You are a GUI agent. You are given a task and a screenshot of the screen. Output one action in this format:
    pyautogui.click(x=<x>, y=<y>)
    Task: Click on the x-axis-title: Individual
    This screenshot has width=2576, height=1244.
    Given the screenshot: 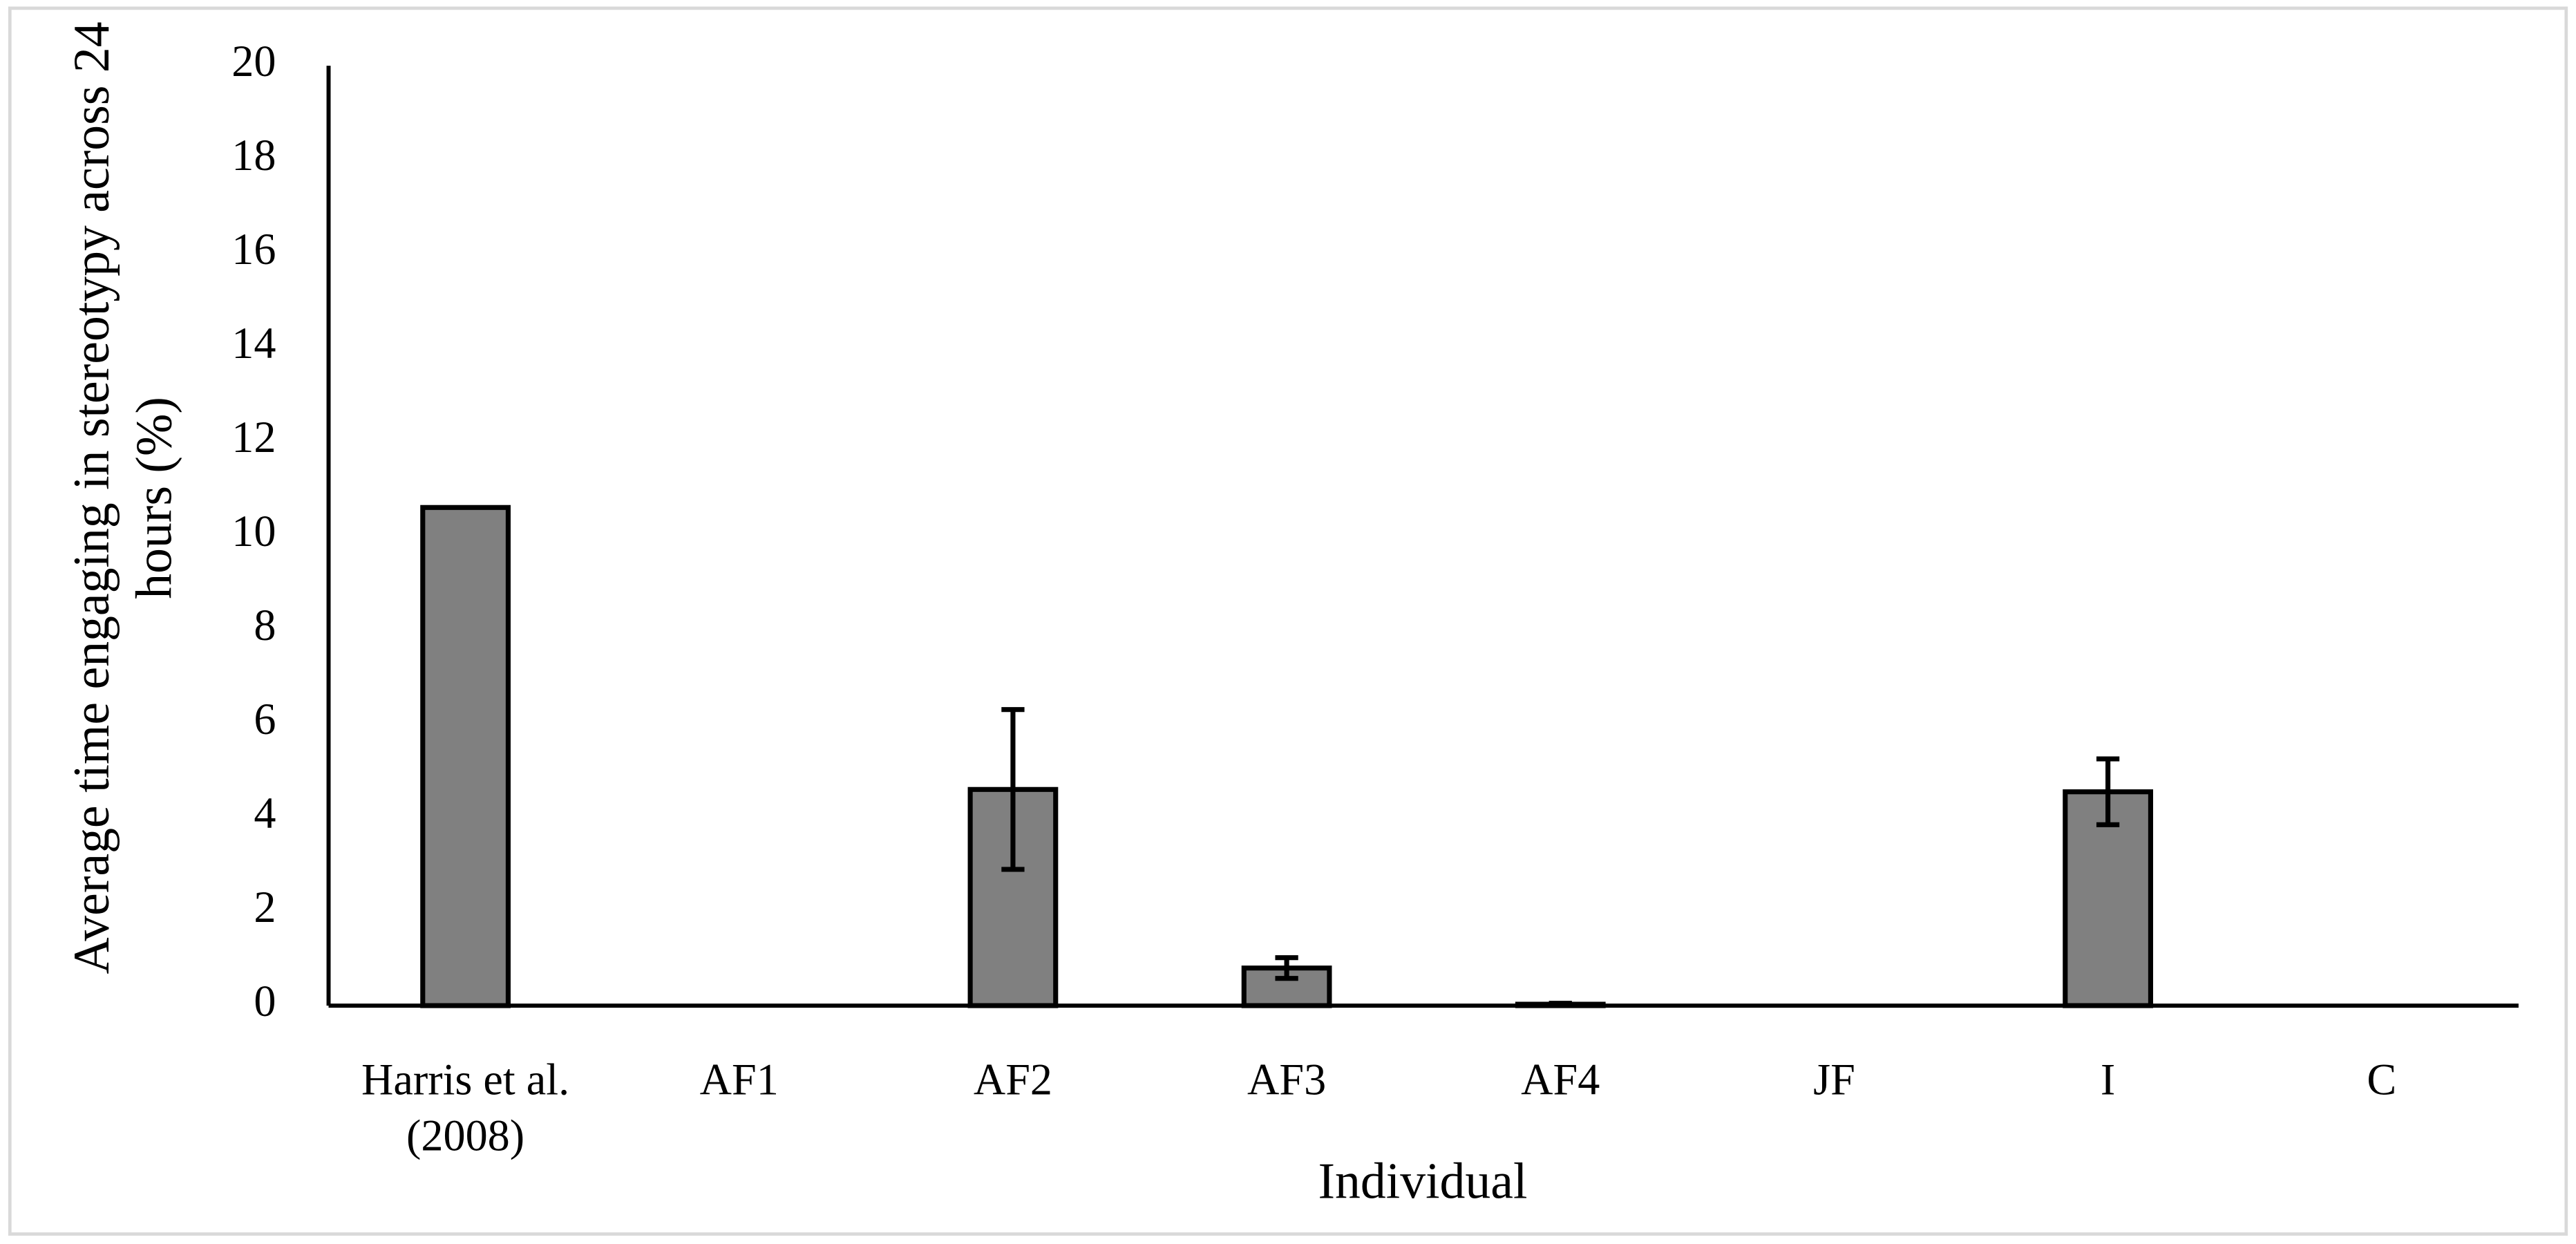 What is the action you would take?
    pyautogui.click(x=1423, y=1180)
    